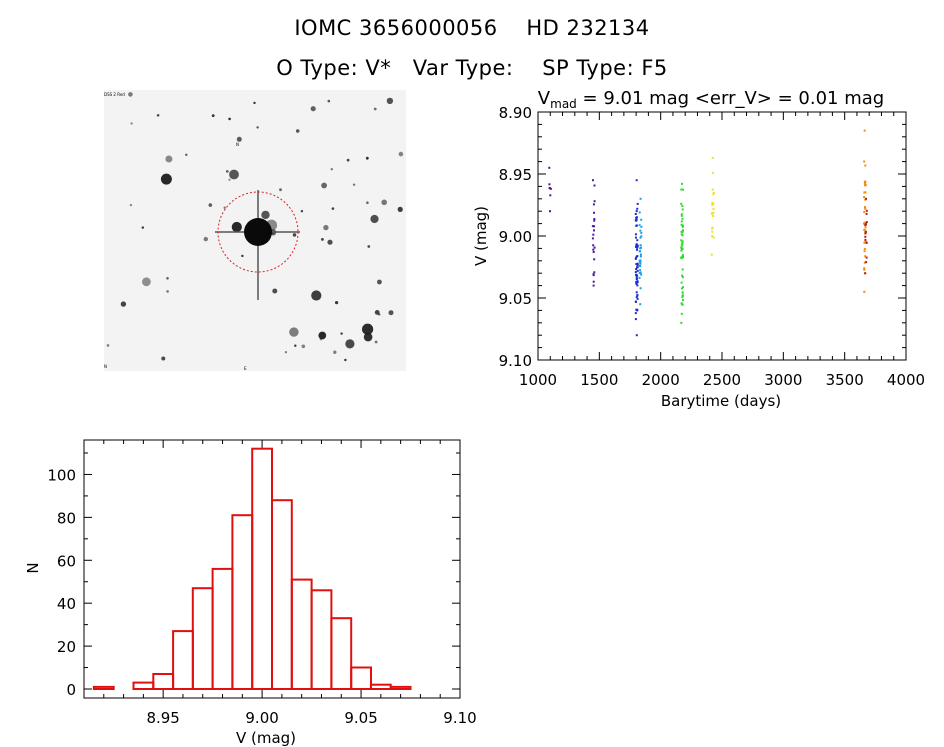  Describe the element at coordinates (66, 518) in the screenshot. I see `y-tick-label: 80` at that location.